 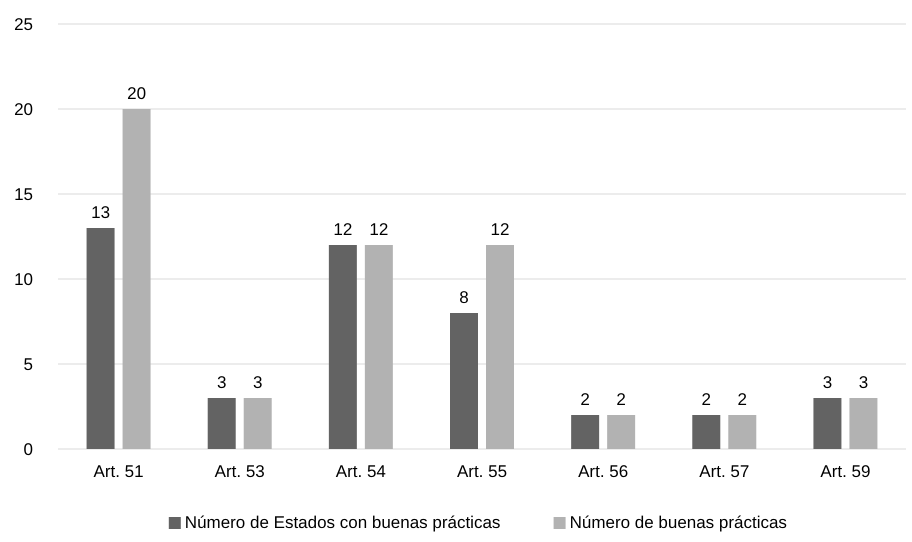 I want to click on x-tick-label: Art. 59, so click(x=845, y=471).